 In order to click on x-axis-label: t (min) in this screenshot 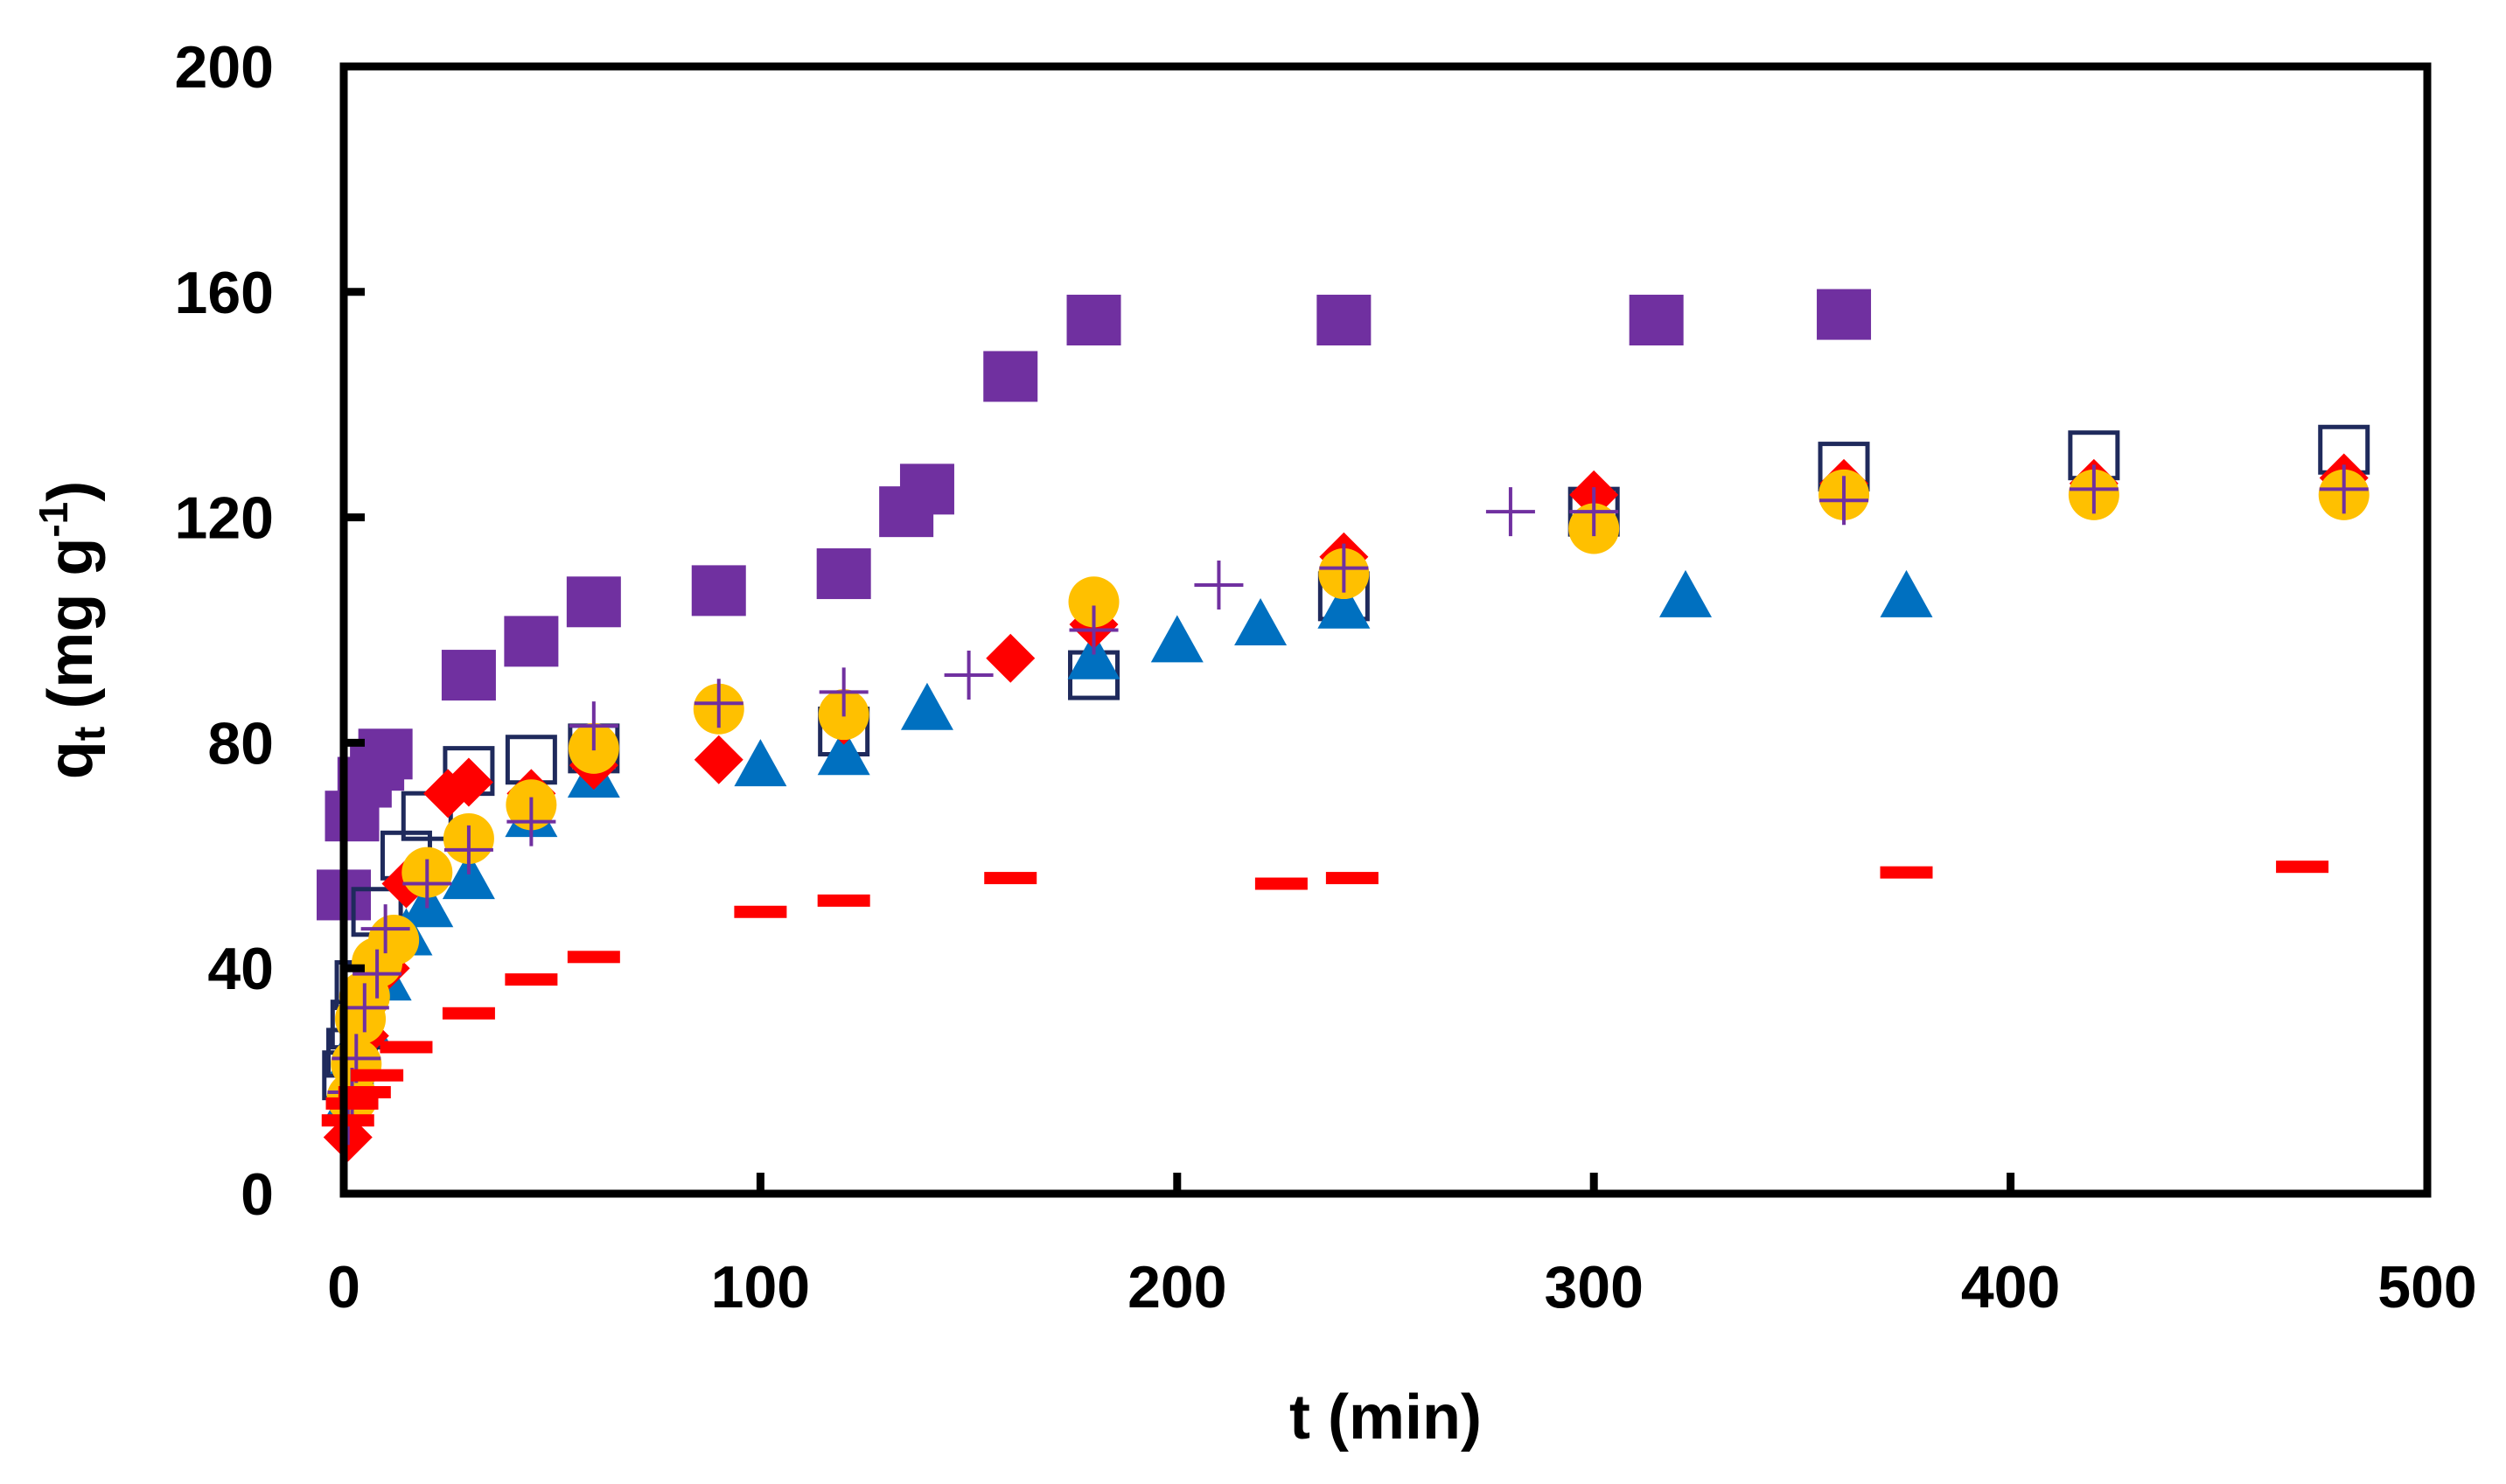, I will do `click(1385, 1418)`.